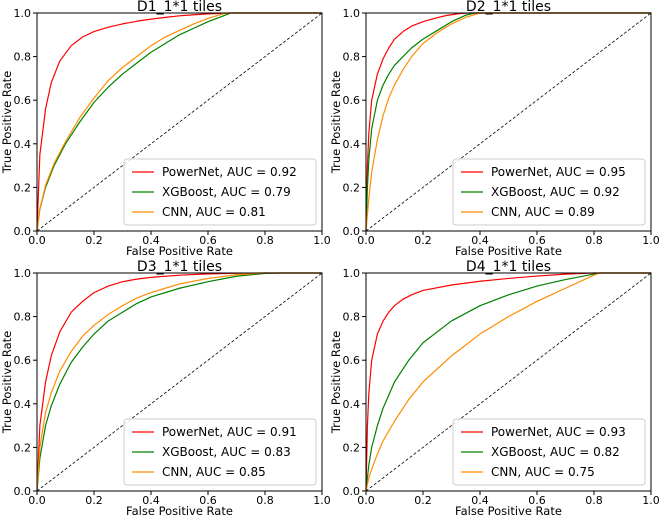 Image resolution: width=664 pixels, height=517 pixels. What do you see at coordinates (543, 212) in the screenshot?
I see `legend-entry-label: CNN, AUC = 0.89` at bounding box center [543, 212].